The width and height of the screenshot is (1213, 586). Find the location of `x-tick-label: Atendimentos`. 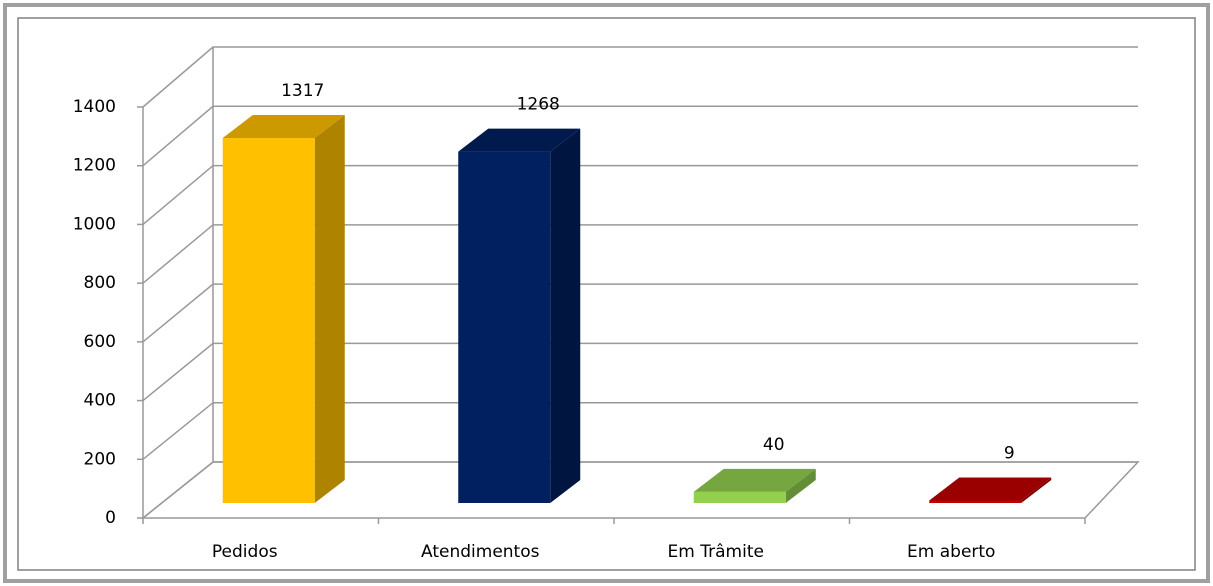

x-tick-label: Atendimentos is located at coordinates (480, 552).